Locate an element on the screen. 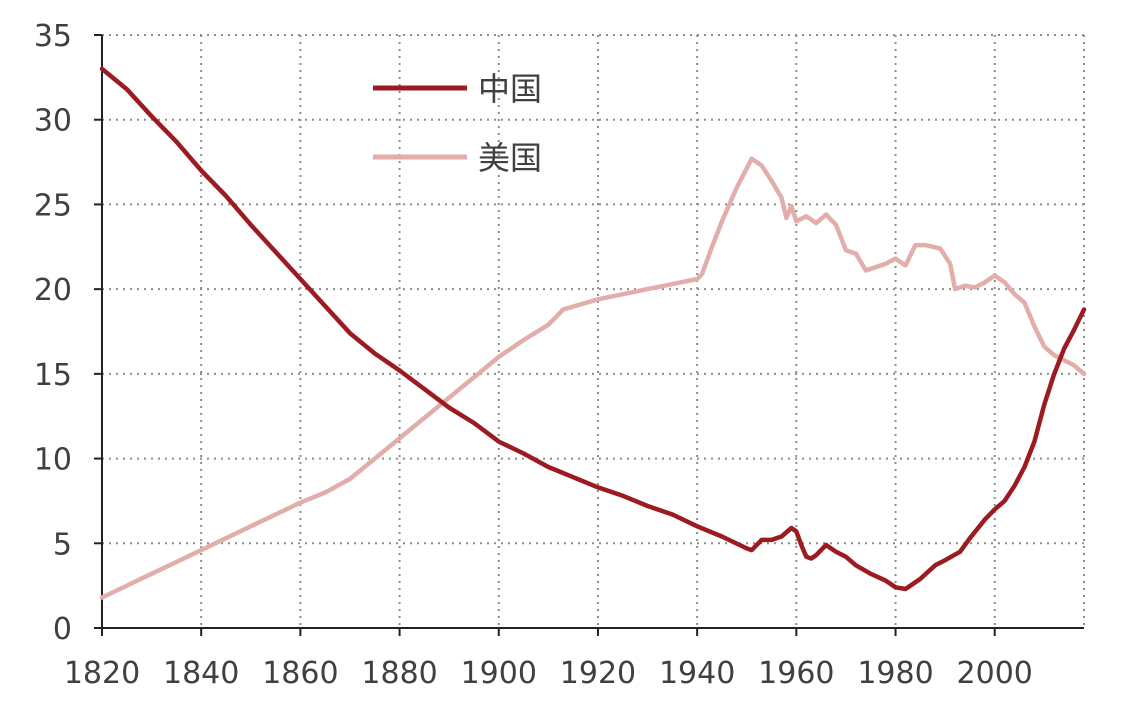  x-tick-label: 1840 is located at coordinates (201, 673).